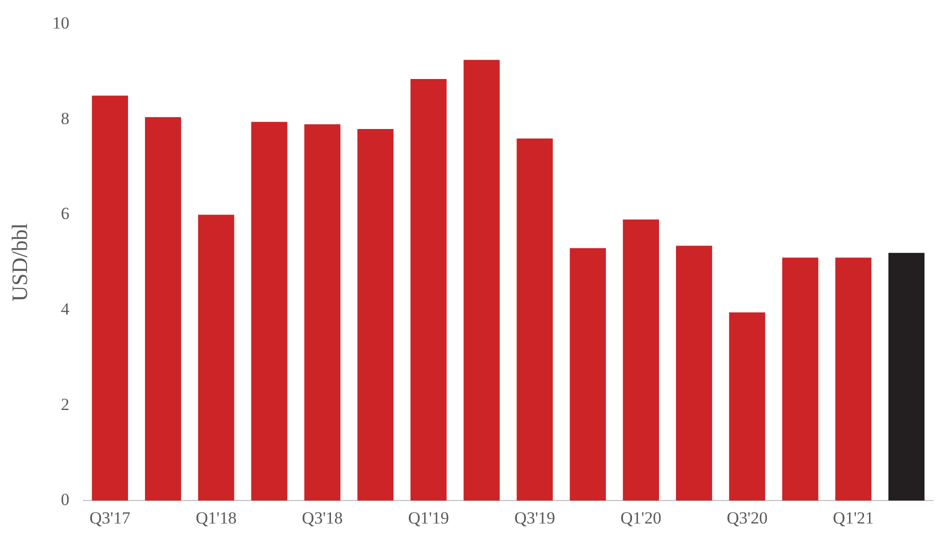 The image size is (937, 537). Describe the element at coordinates (19, 262) in the screenshot. I see `y-axis-title: USD/bbl` at that location.